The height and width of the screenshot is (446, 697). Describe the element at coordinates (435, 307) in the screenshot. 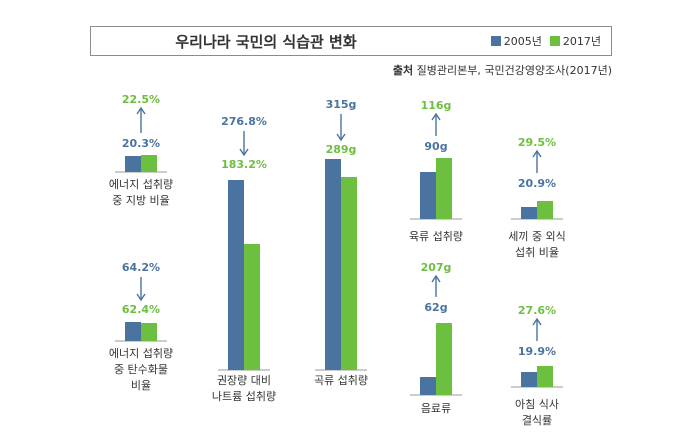

I see `value-label-2005-6: 62g` at that location.